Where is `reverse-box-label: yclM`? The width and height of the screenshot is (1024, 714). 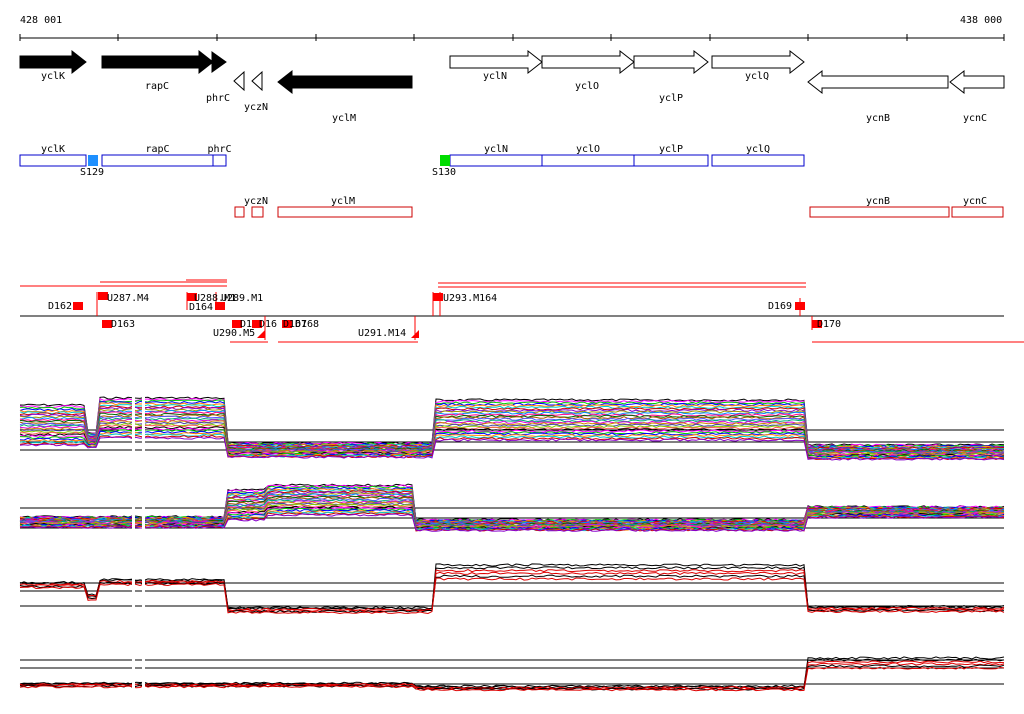
reverse-box-label: yclM is located at coordinates (343, 201).